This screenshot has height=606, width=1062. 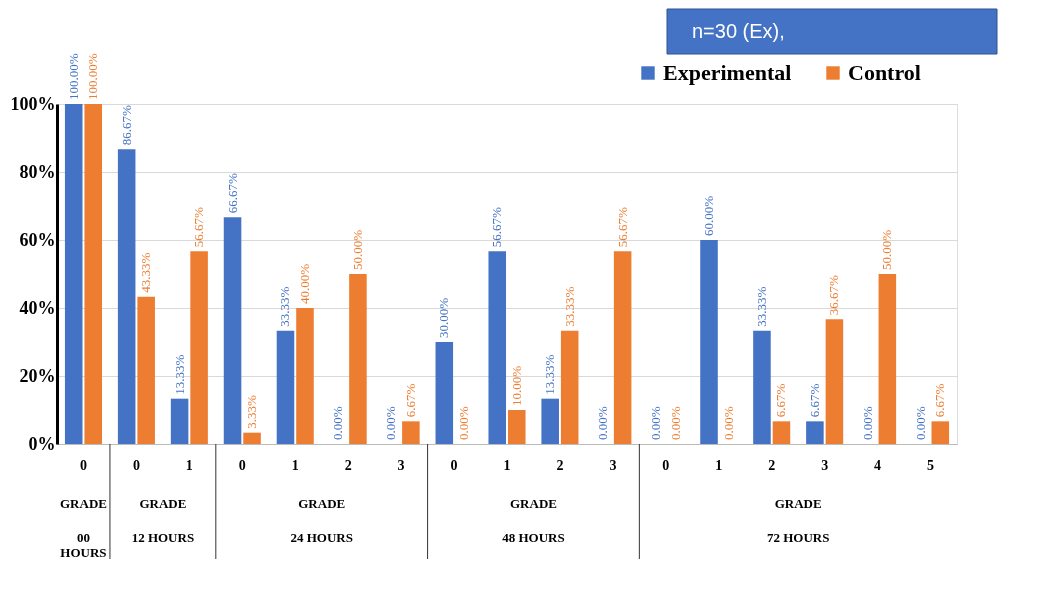 What do you see at coordinates (146, 272) in the screenshot?
I see `data-label: 43.33%` at bounding box center [146, 272].